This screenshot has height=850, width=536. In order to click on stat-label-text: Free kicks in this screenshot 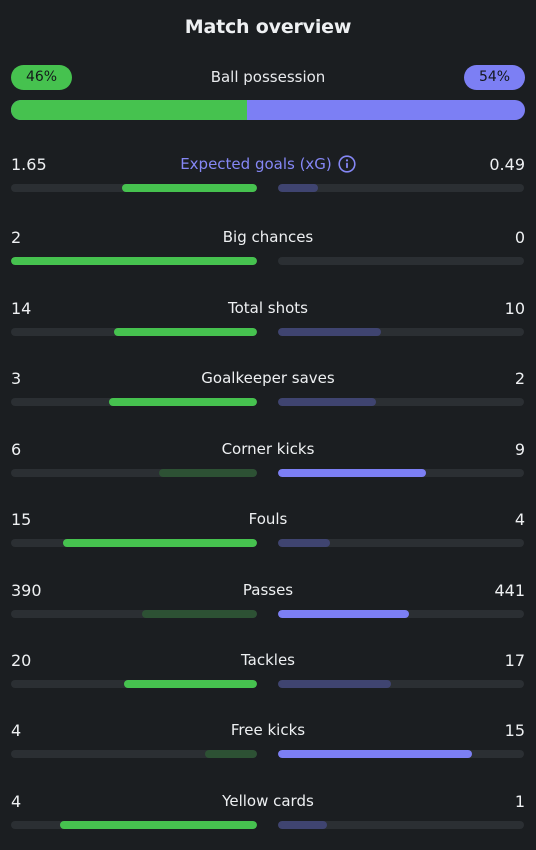, I will do `click(268, 730)`.